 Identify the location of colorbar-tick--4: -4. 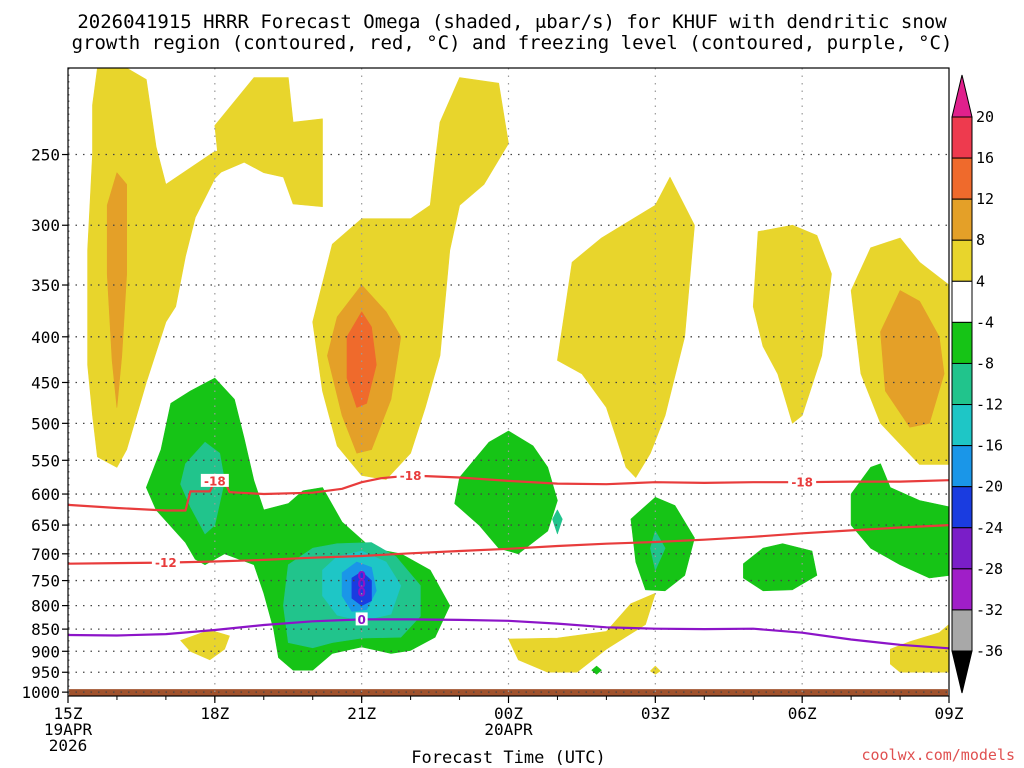
(985, 322).